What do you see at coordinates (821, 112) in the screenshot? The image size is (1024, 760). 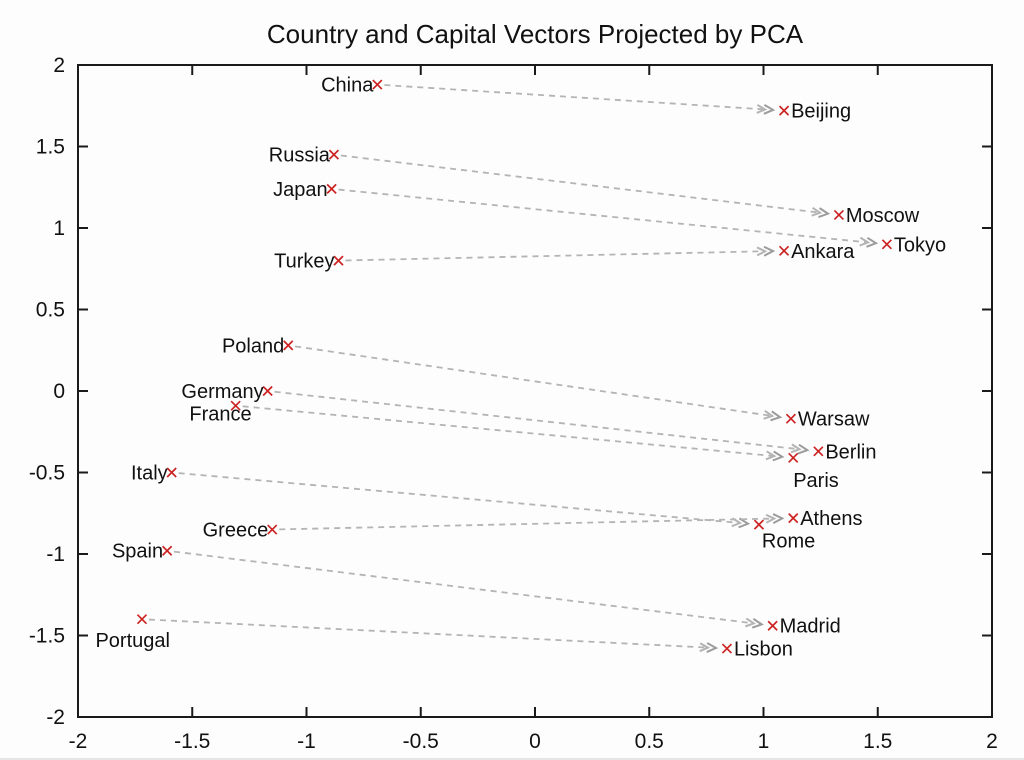 I see `capital-label: Beijing` at bounding box center [821, 112].